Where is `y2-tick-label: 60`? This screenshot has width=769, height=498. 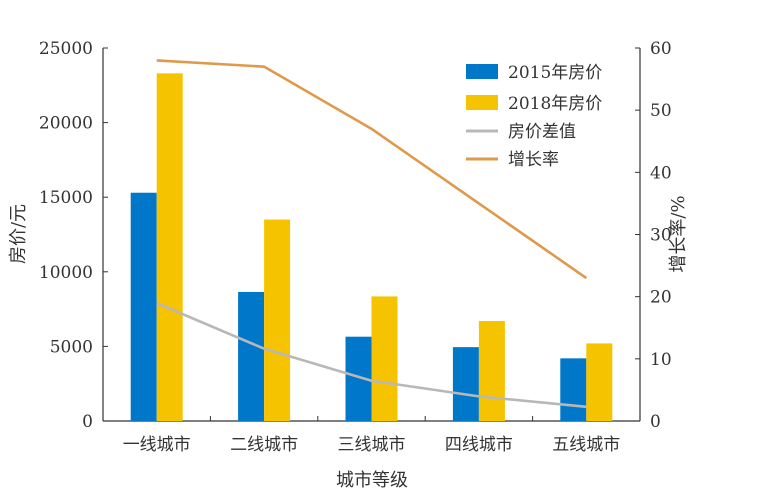
y2-tick-label: 60 is located at coordinates (661, 49).